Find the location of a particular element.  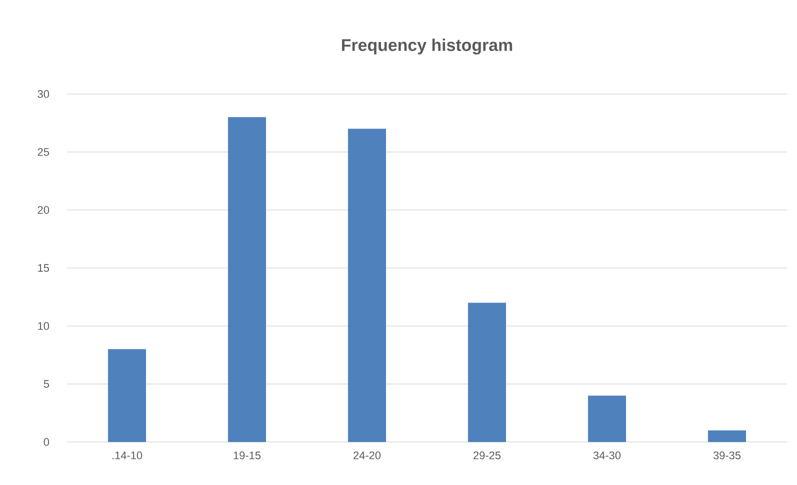

chart-title: Frequency histogram is located at coordinates (427, 46).